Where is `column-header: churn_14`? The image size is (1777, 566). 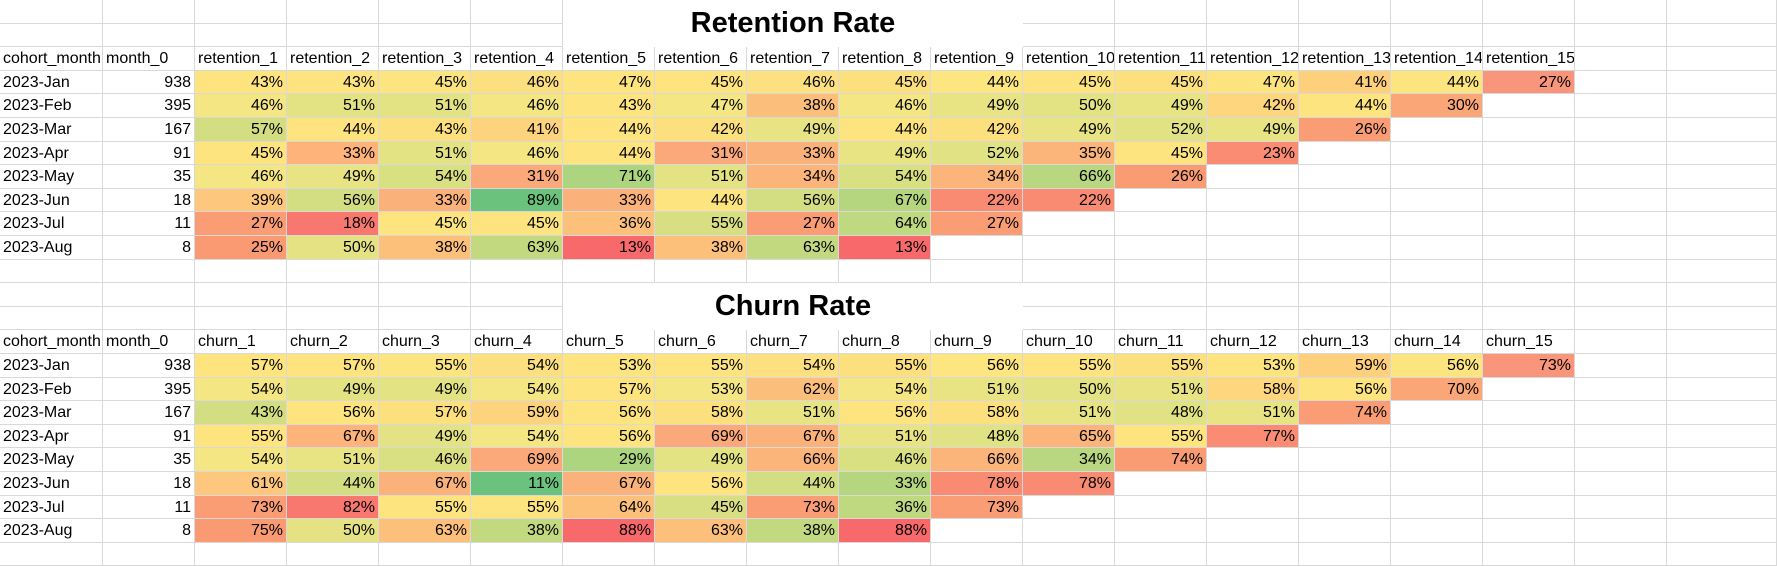
column-header: churn_14 is located at coordinates (1437, 342).